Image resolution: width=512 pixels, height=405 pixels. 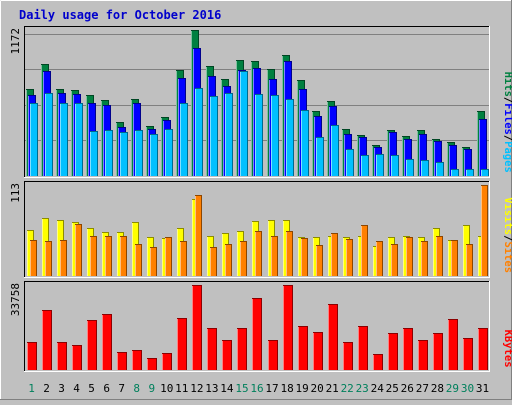 What do you see at coordinates (61, 388) in the screenshot?
I see `day-label: 3` at bounding box center [61, 388].